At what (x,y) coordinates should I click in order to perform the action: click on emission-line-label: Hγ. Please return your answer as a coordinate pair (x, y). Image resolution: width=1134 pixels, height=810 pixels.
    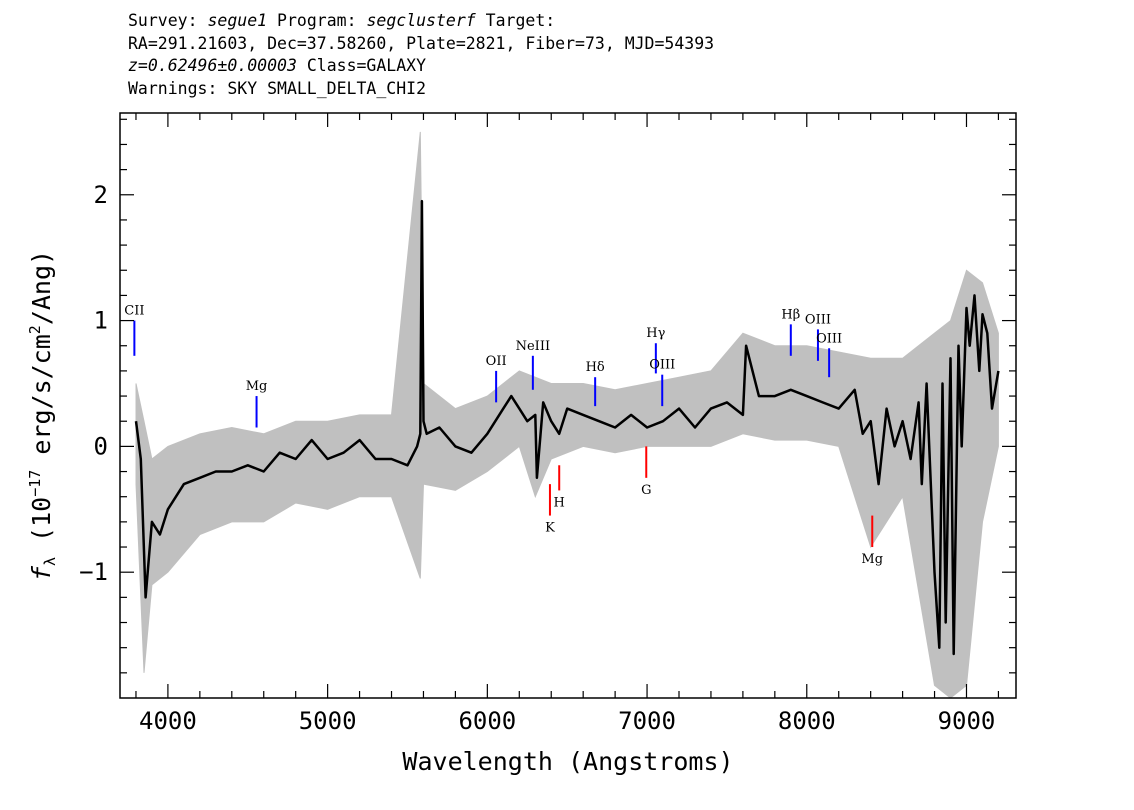
    Looking at the image, I should click on (655, 333).